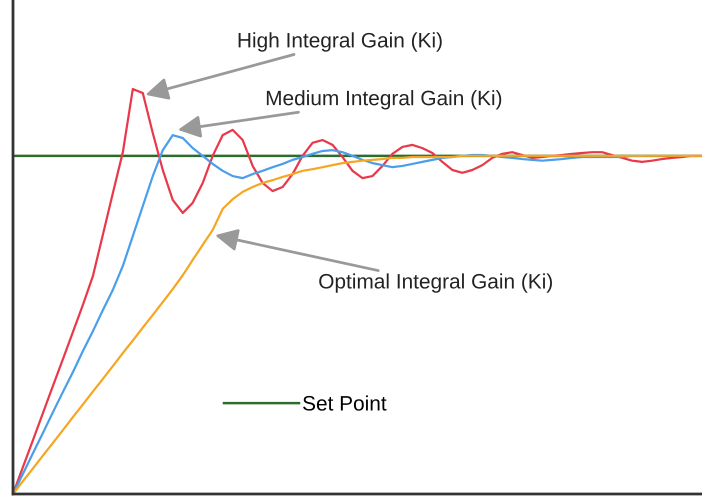 Image resolution: width=702 pixels, height=499 pixels. I want to click on legend-label: Set Point, so click(344, 403).